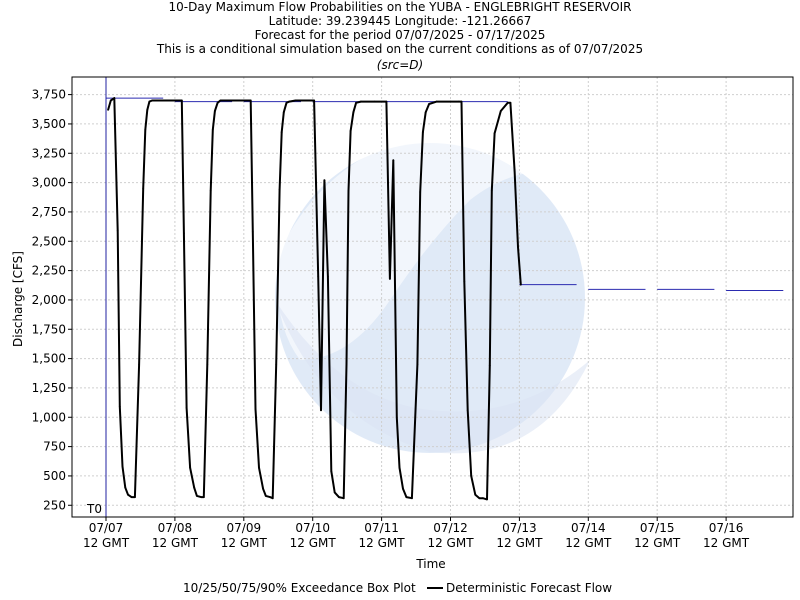 Image resolution: width=800 pixels, height=600 pixels. Describe the element at coordinates (49, 271) in the screenshot. I see `y-tick-label: 2,250` at that location.